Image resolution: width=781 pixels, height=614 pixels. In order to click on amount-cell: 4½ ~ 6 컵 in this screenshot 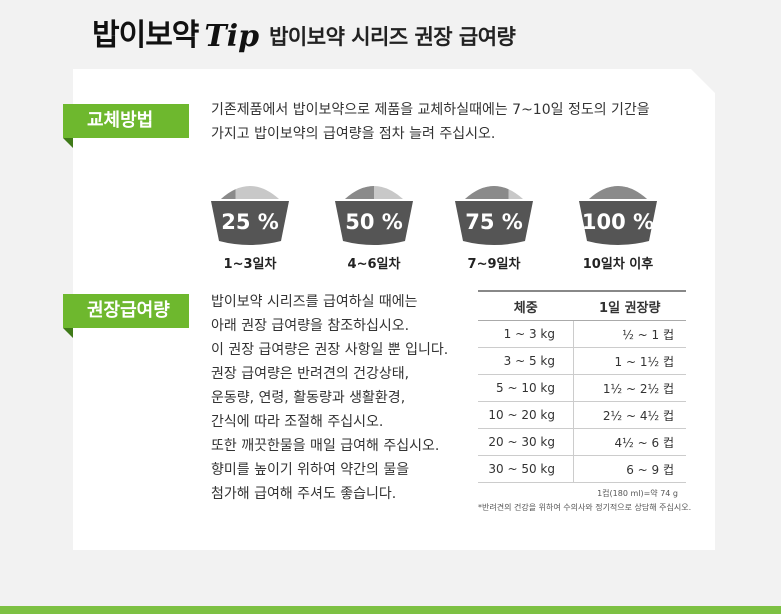, I will do `click(629, 442)`.